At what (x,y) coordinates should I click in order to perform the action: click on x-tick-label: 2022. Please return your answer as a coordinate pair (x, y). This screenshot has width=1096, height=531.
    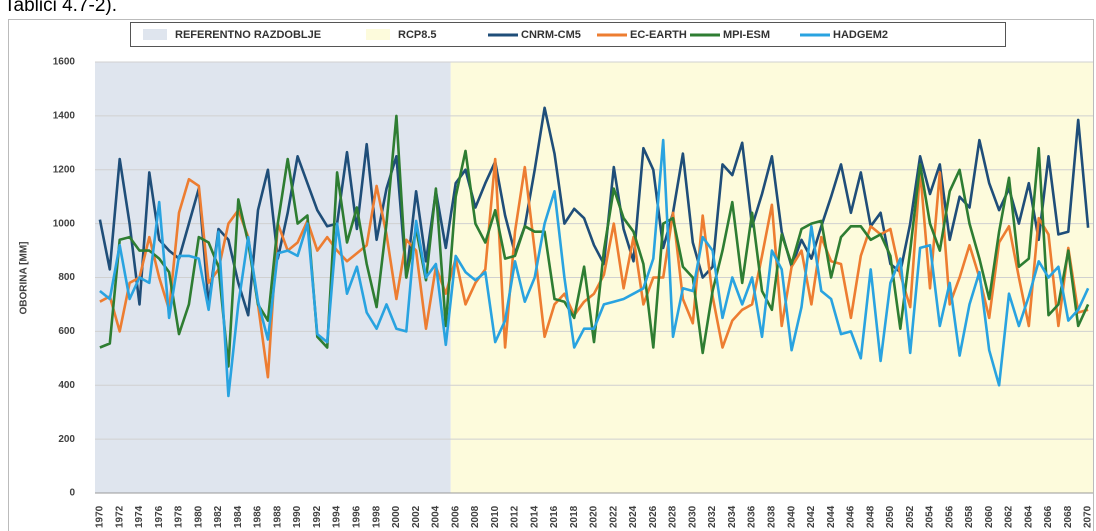
    Looking at the image, I should click on (613, 516).